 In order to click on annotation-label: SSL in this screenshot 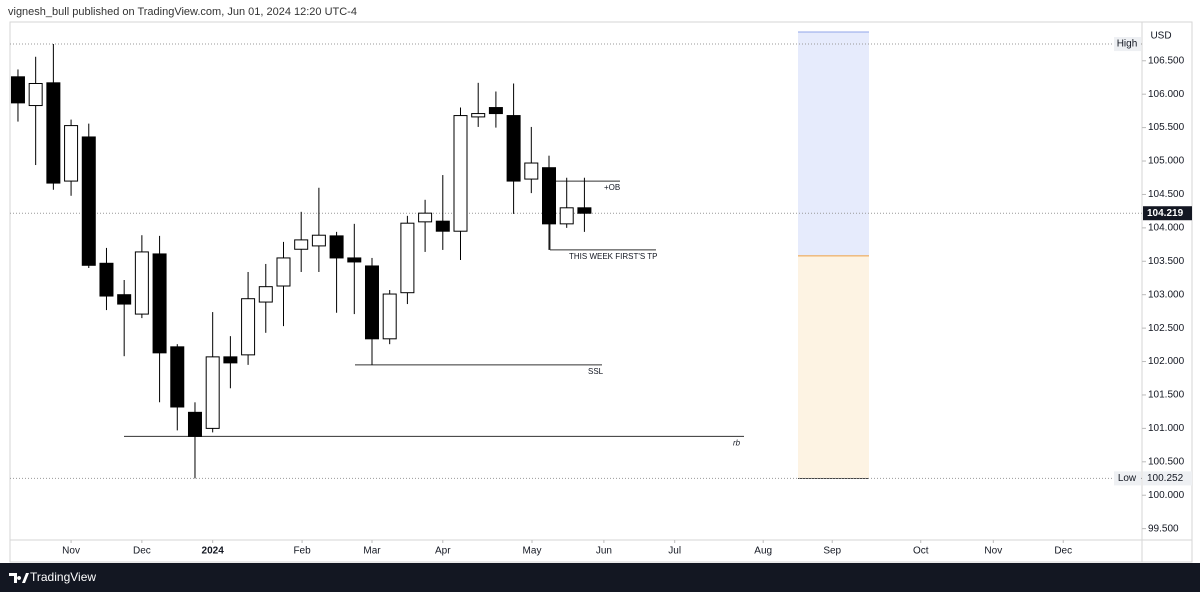, I will do `click(596, 371)`.